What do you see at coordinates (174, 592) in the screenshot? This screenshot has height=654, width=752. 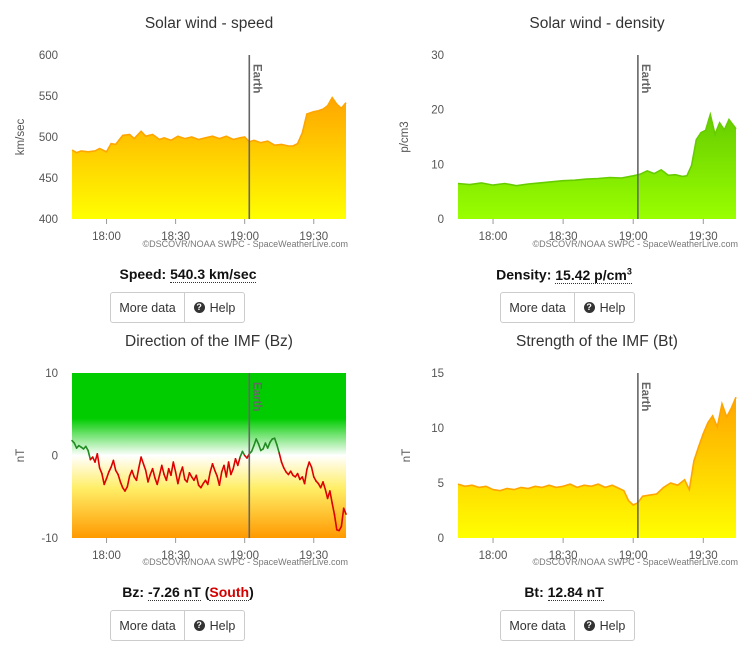 I see `bz-readout-value: -7.26 nT` at bounding box center [174, 592].